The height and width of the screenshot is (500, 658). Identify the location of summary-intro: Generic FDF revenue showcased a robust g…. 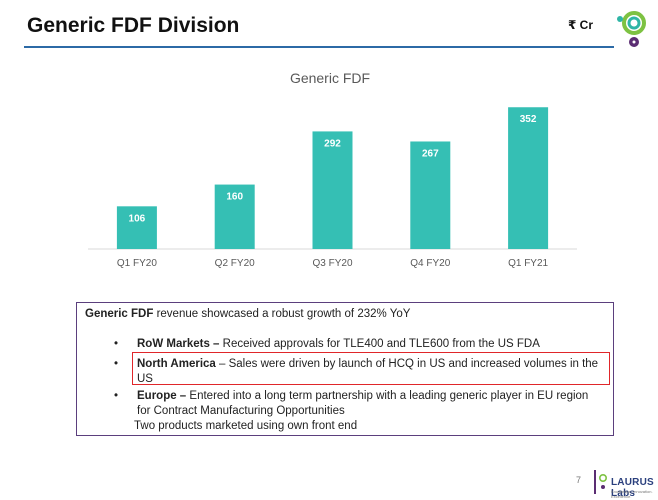
(247, 314).